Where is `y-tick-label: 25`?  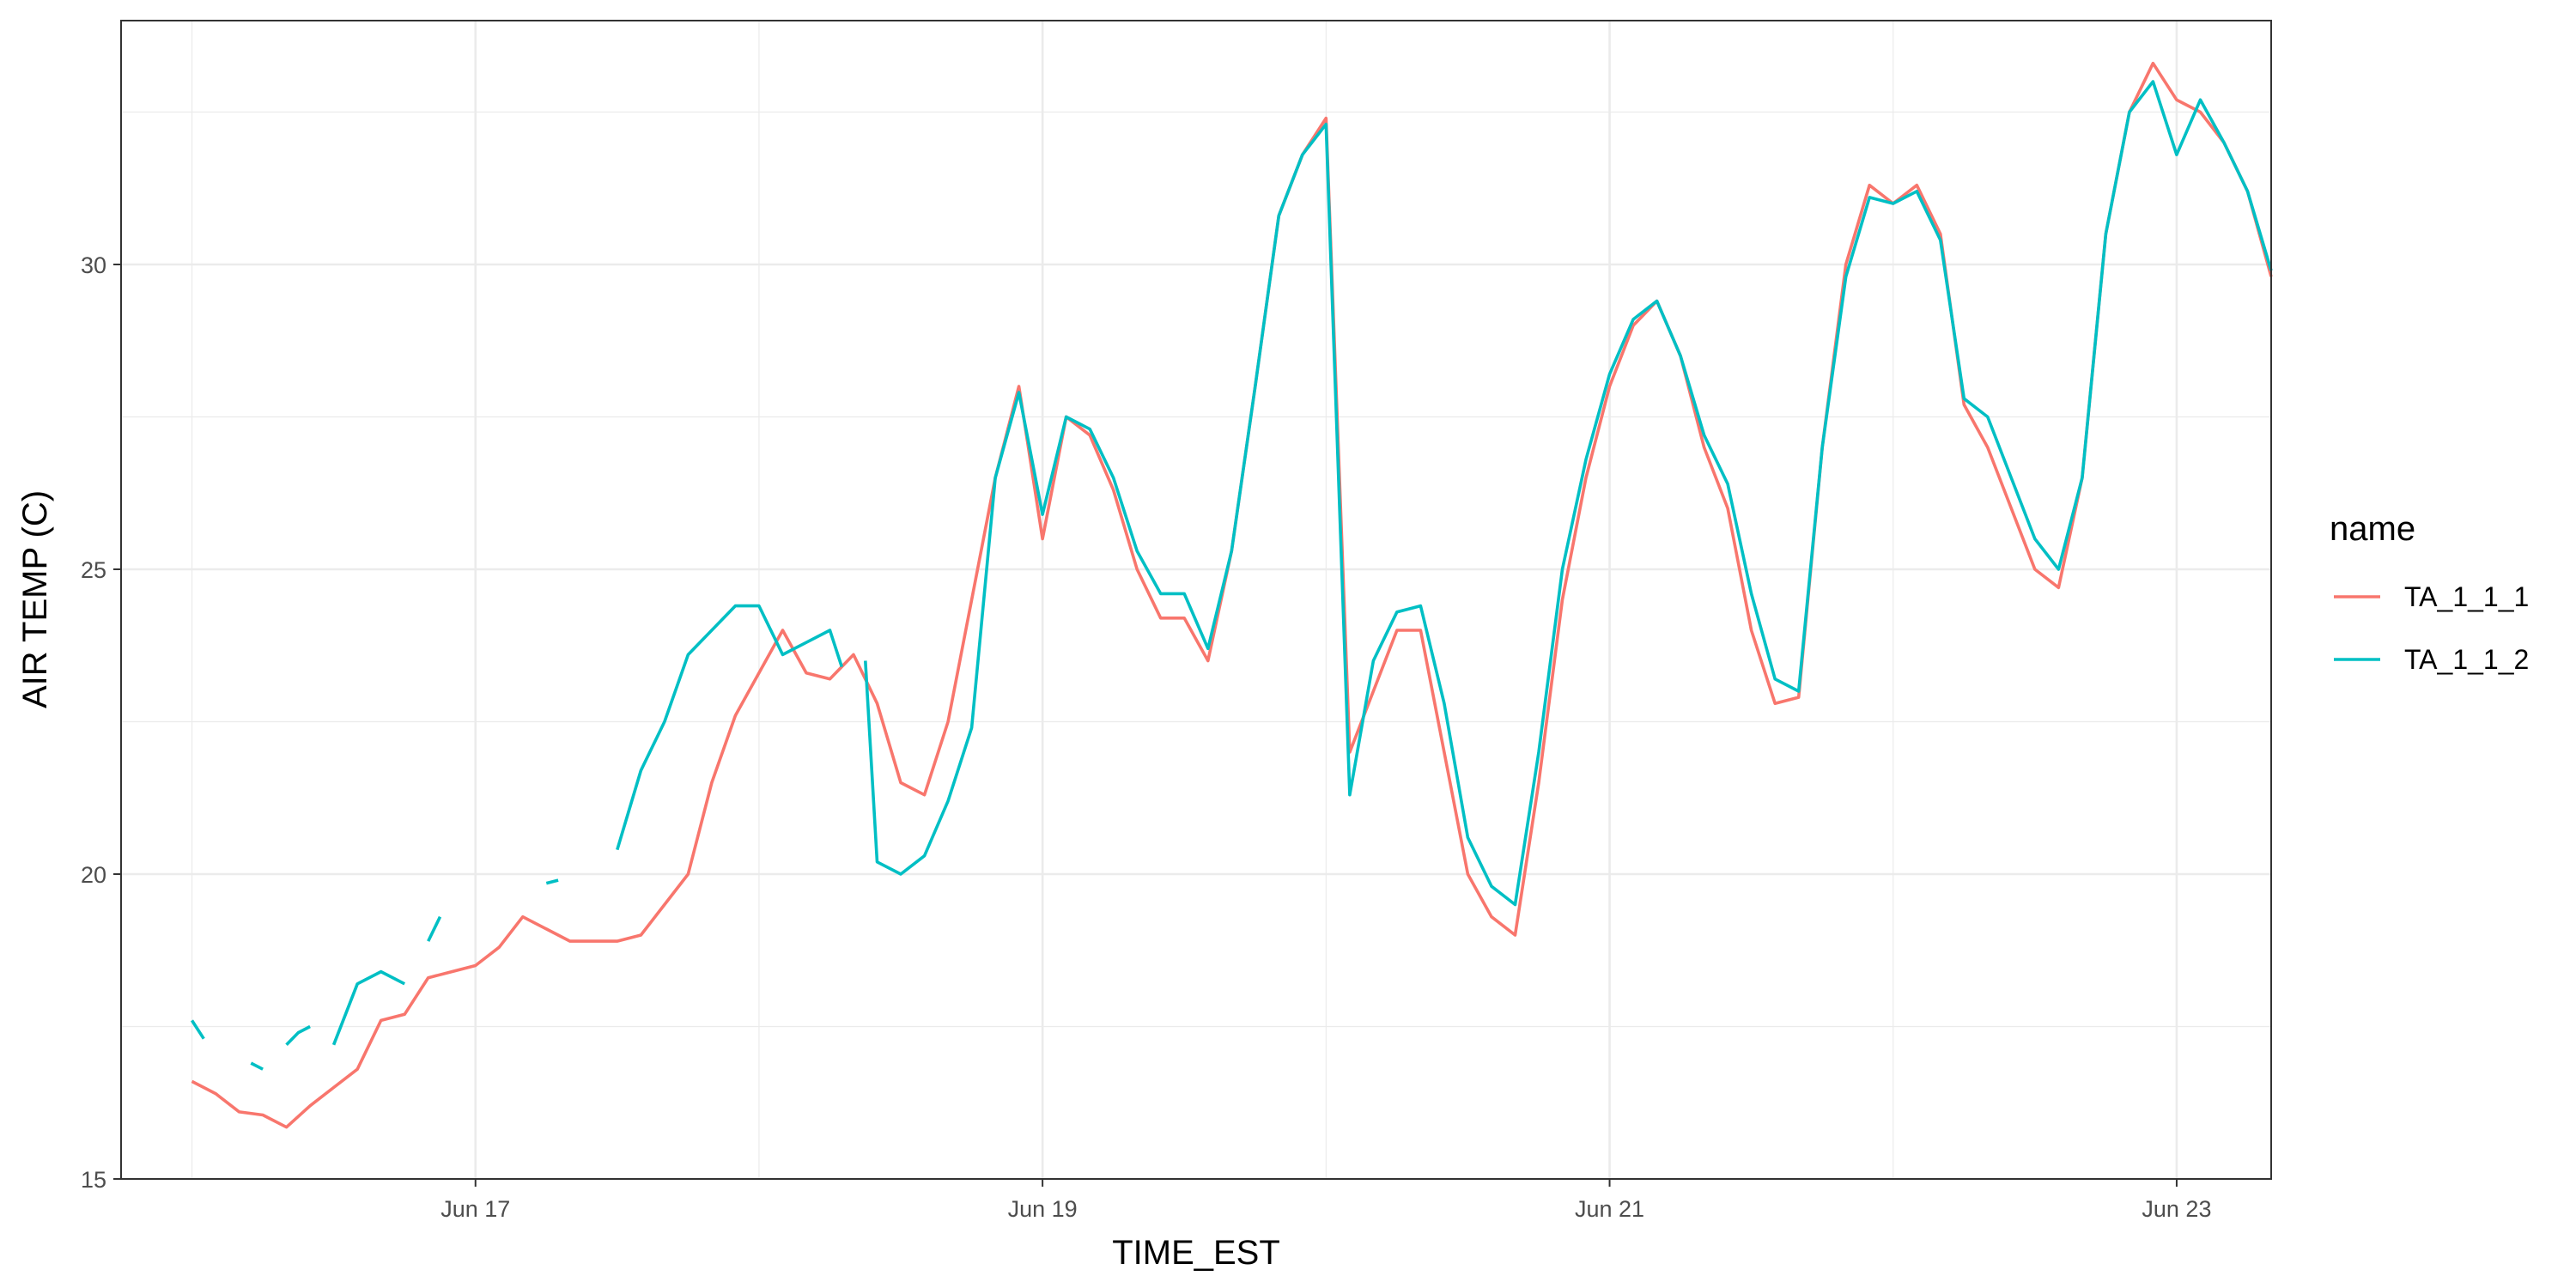 y-tick-label: 25 is located at coordinates (93, 570).